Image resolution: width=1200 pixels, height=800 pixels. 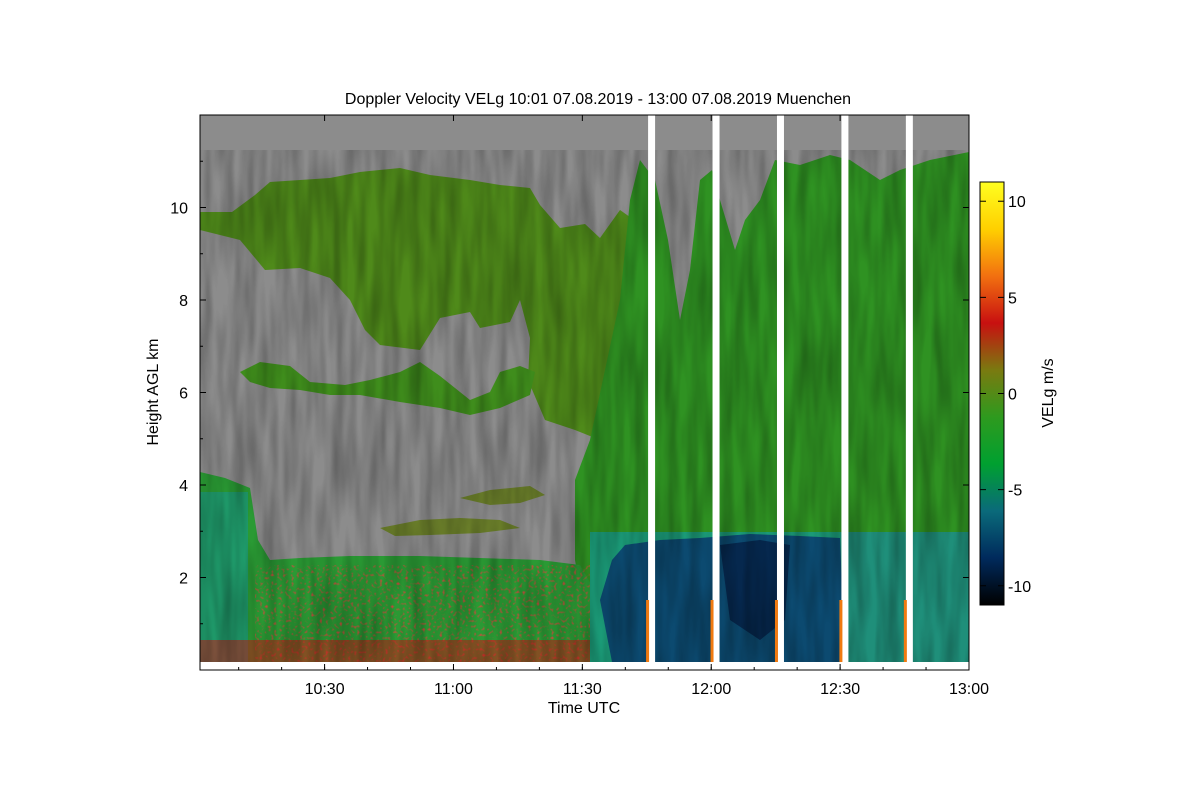 I want to click on colorbar-tick-label: 0, so click(x=1012, y=395).